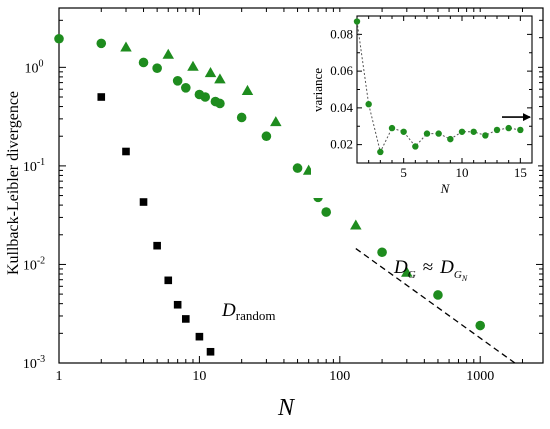 This screenshot has width=550, height=429. What do you see at coordinates (339, 376) in the screenshot?
I see `x-tick-label: 100` at bounding box center [339, 376].